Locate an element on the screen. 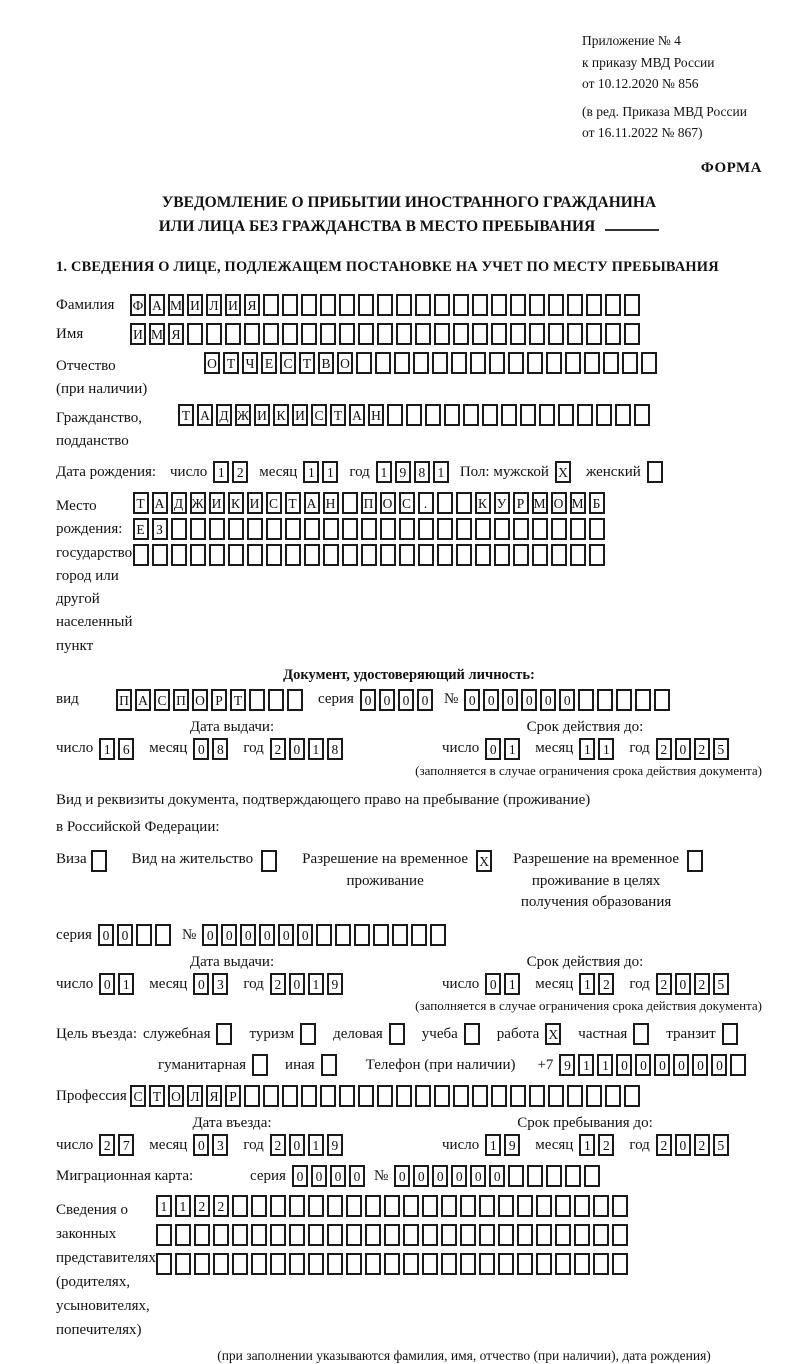 The image size is (800, 1364). char-cell: 8 is located at coordinates (220, 748).